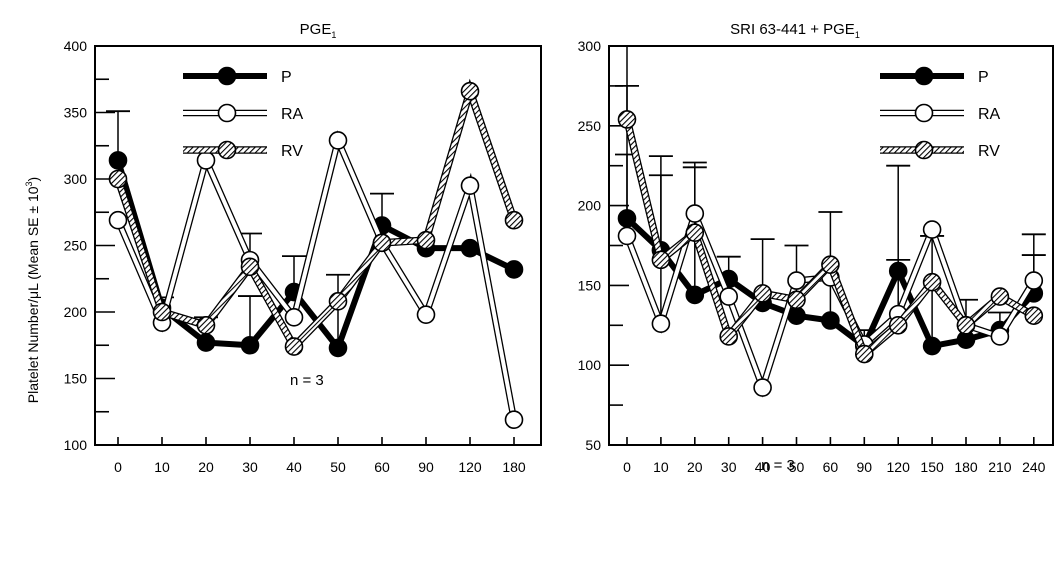  Describe the element at coordinates (590, 126) in the screenshot. I see `chart-right-y-tick-label: 250` at that location.